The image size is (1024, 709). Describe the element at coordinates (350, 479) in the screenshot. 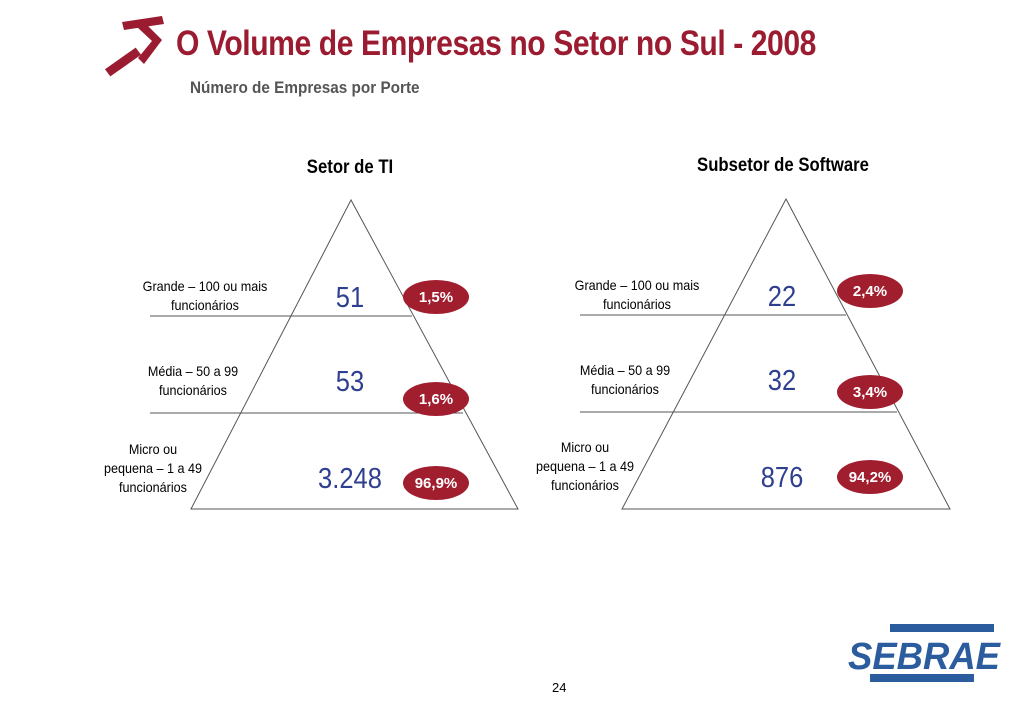

I see `count-small: 3.248` at that location.